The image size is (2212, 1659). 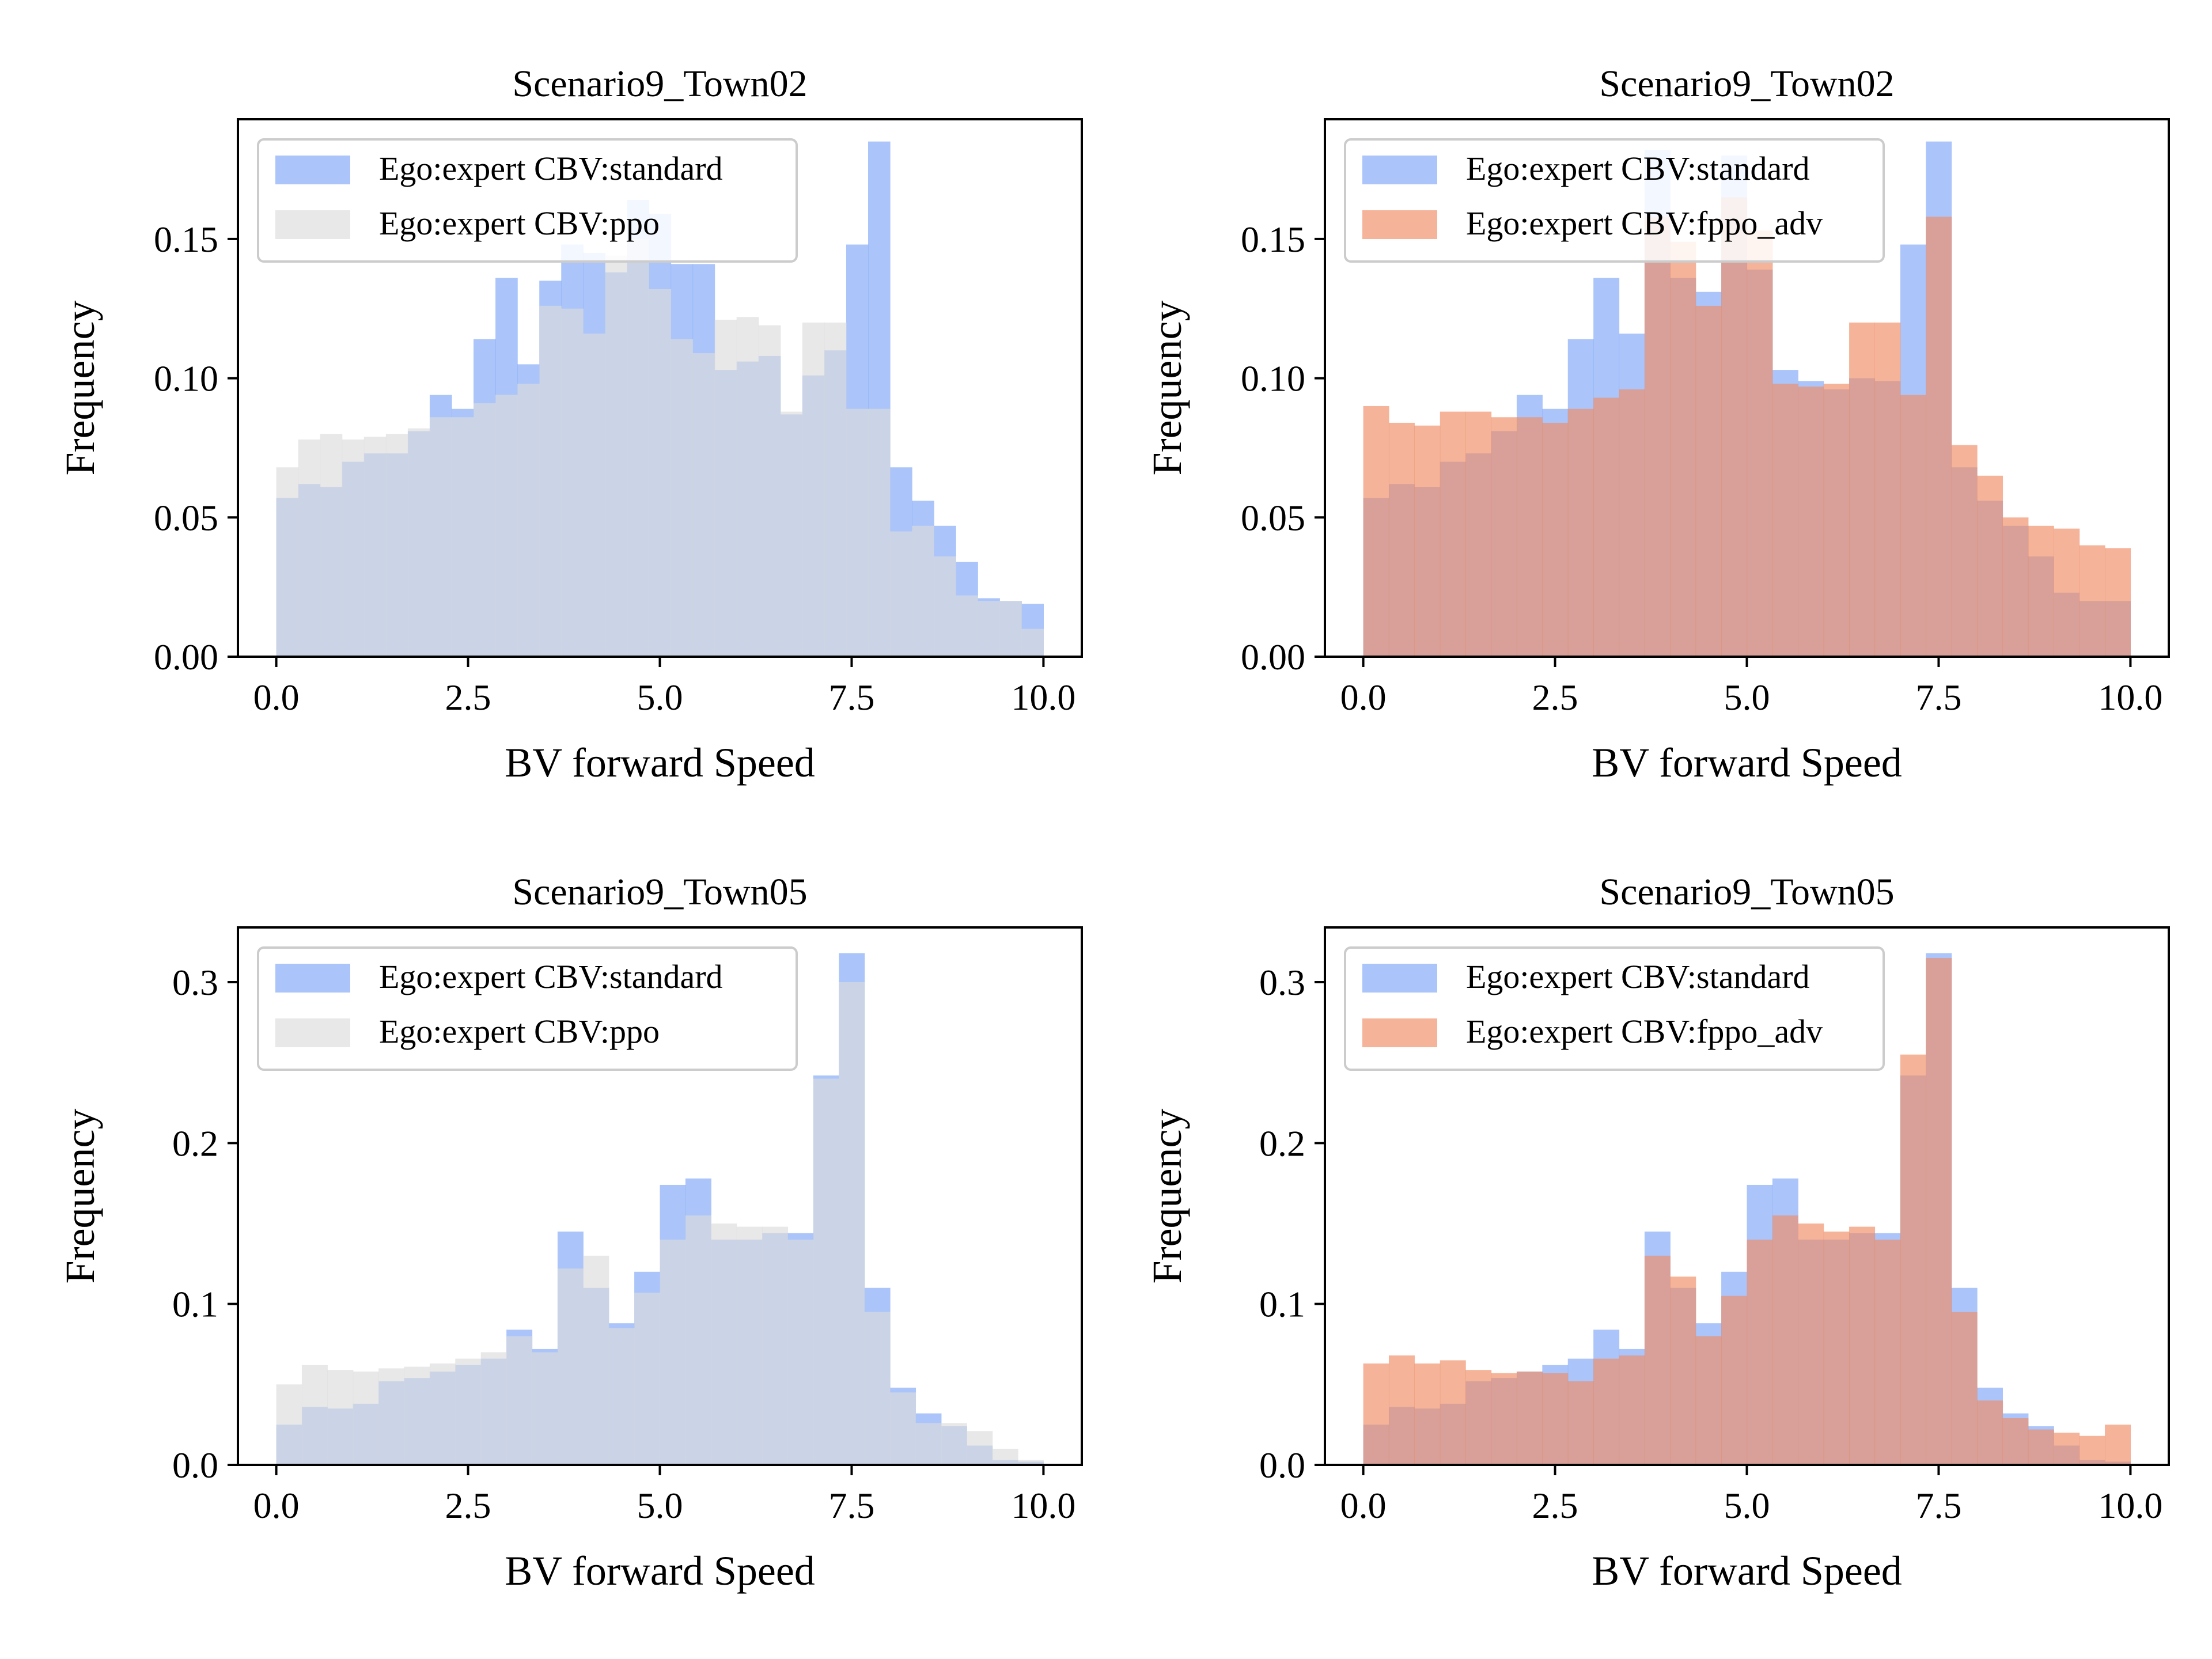 I want to click on y-tick-label: 0.3, so click(x=195, y=982).